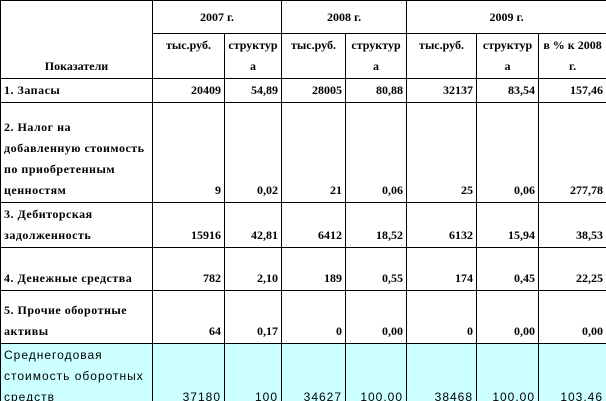 The image size is (606, 401). What do you see at coordinates (188, 372) in the screenshot?
I see `value-cell: 37180` at bounding box center [188, 372].